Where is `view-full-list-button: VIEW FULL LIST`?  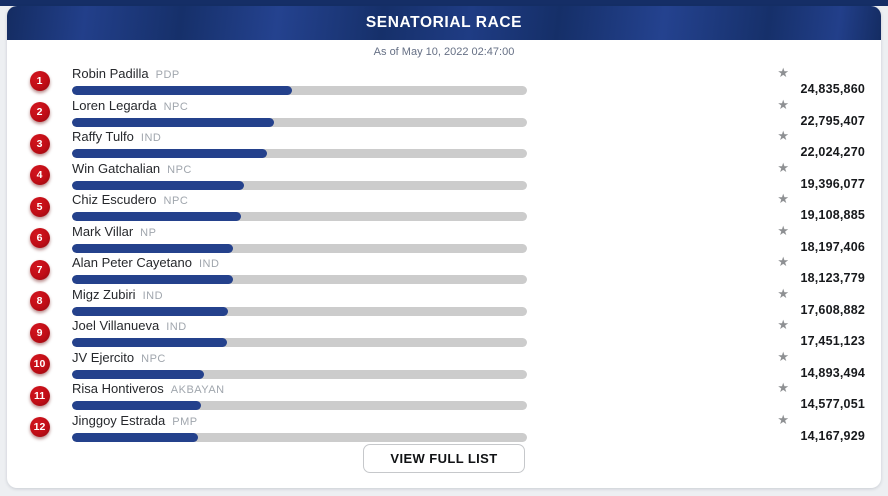 view-full-list-button: VIEW FULL LIST is located at coordinates (444, 458).